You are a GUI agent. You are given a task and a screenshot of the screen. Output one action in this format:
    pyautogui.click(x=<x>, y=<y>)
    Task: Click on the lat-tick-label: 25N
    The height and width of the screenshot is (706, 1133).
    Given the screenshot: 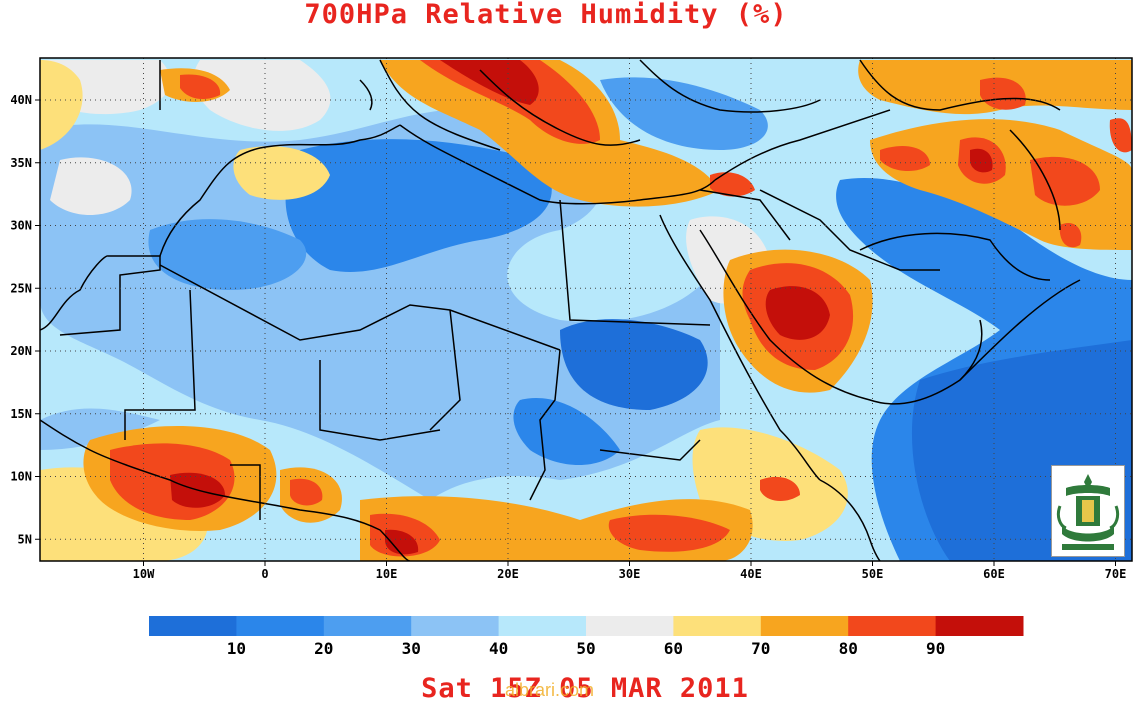 What is the action you would take?
    pyautogui.click(x=21, y=288)
    